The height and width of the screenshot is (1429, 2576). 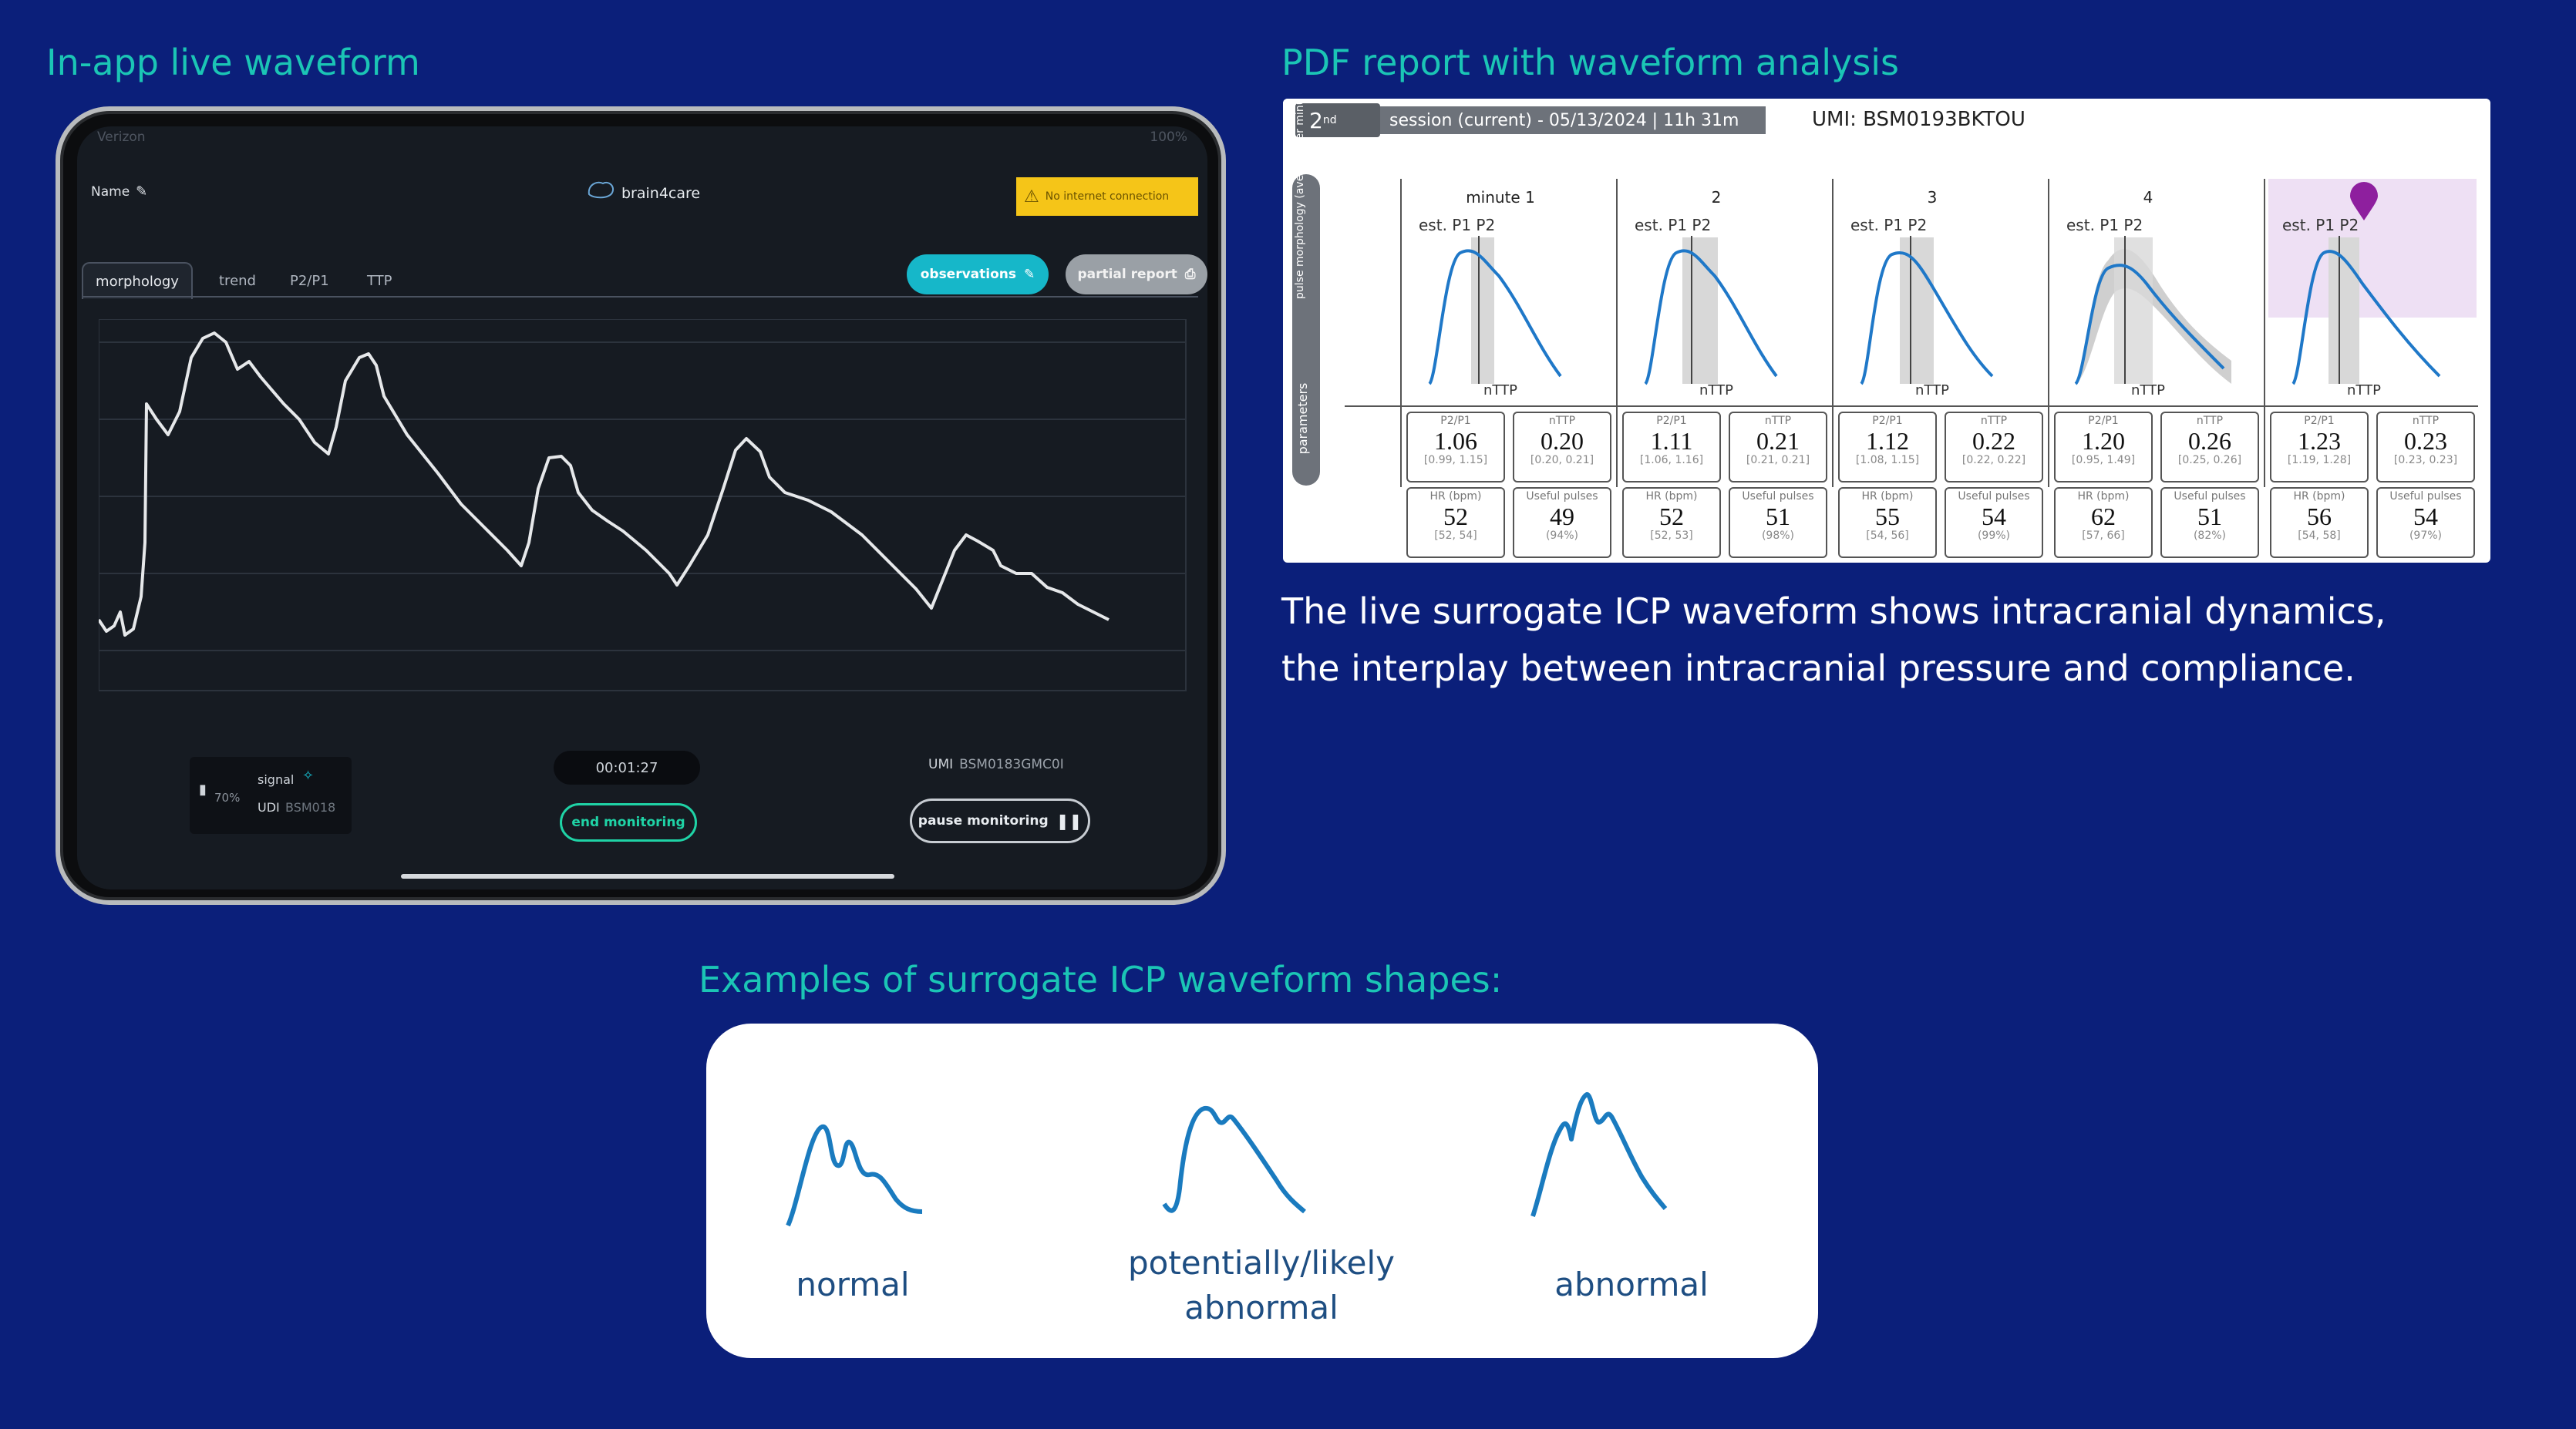 I want to click on udi-value: BSM018, so click(x=310, y=807).